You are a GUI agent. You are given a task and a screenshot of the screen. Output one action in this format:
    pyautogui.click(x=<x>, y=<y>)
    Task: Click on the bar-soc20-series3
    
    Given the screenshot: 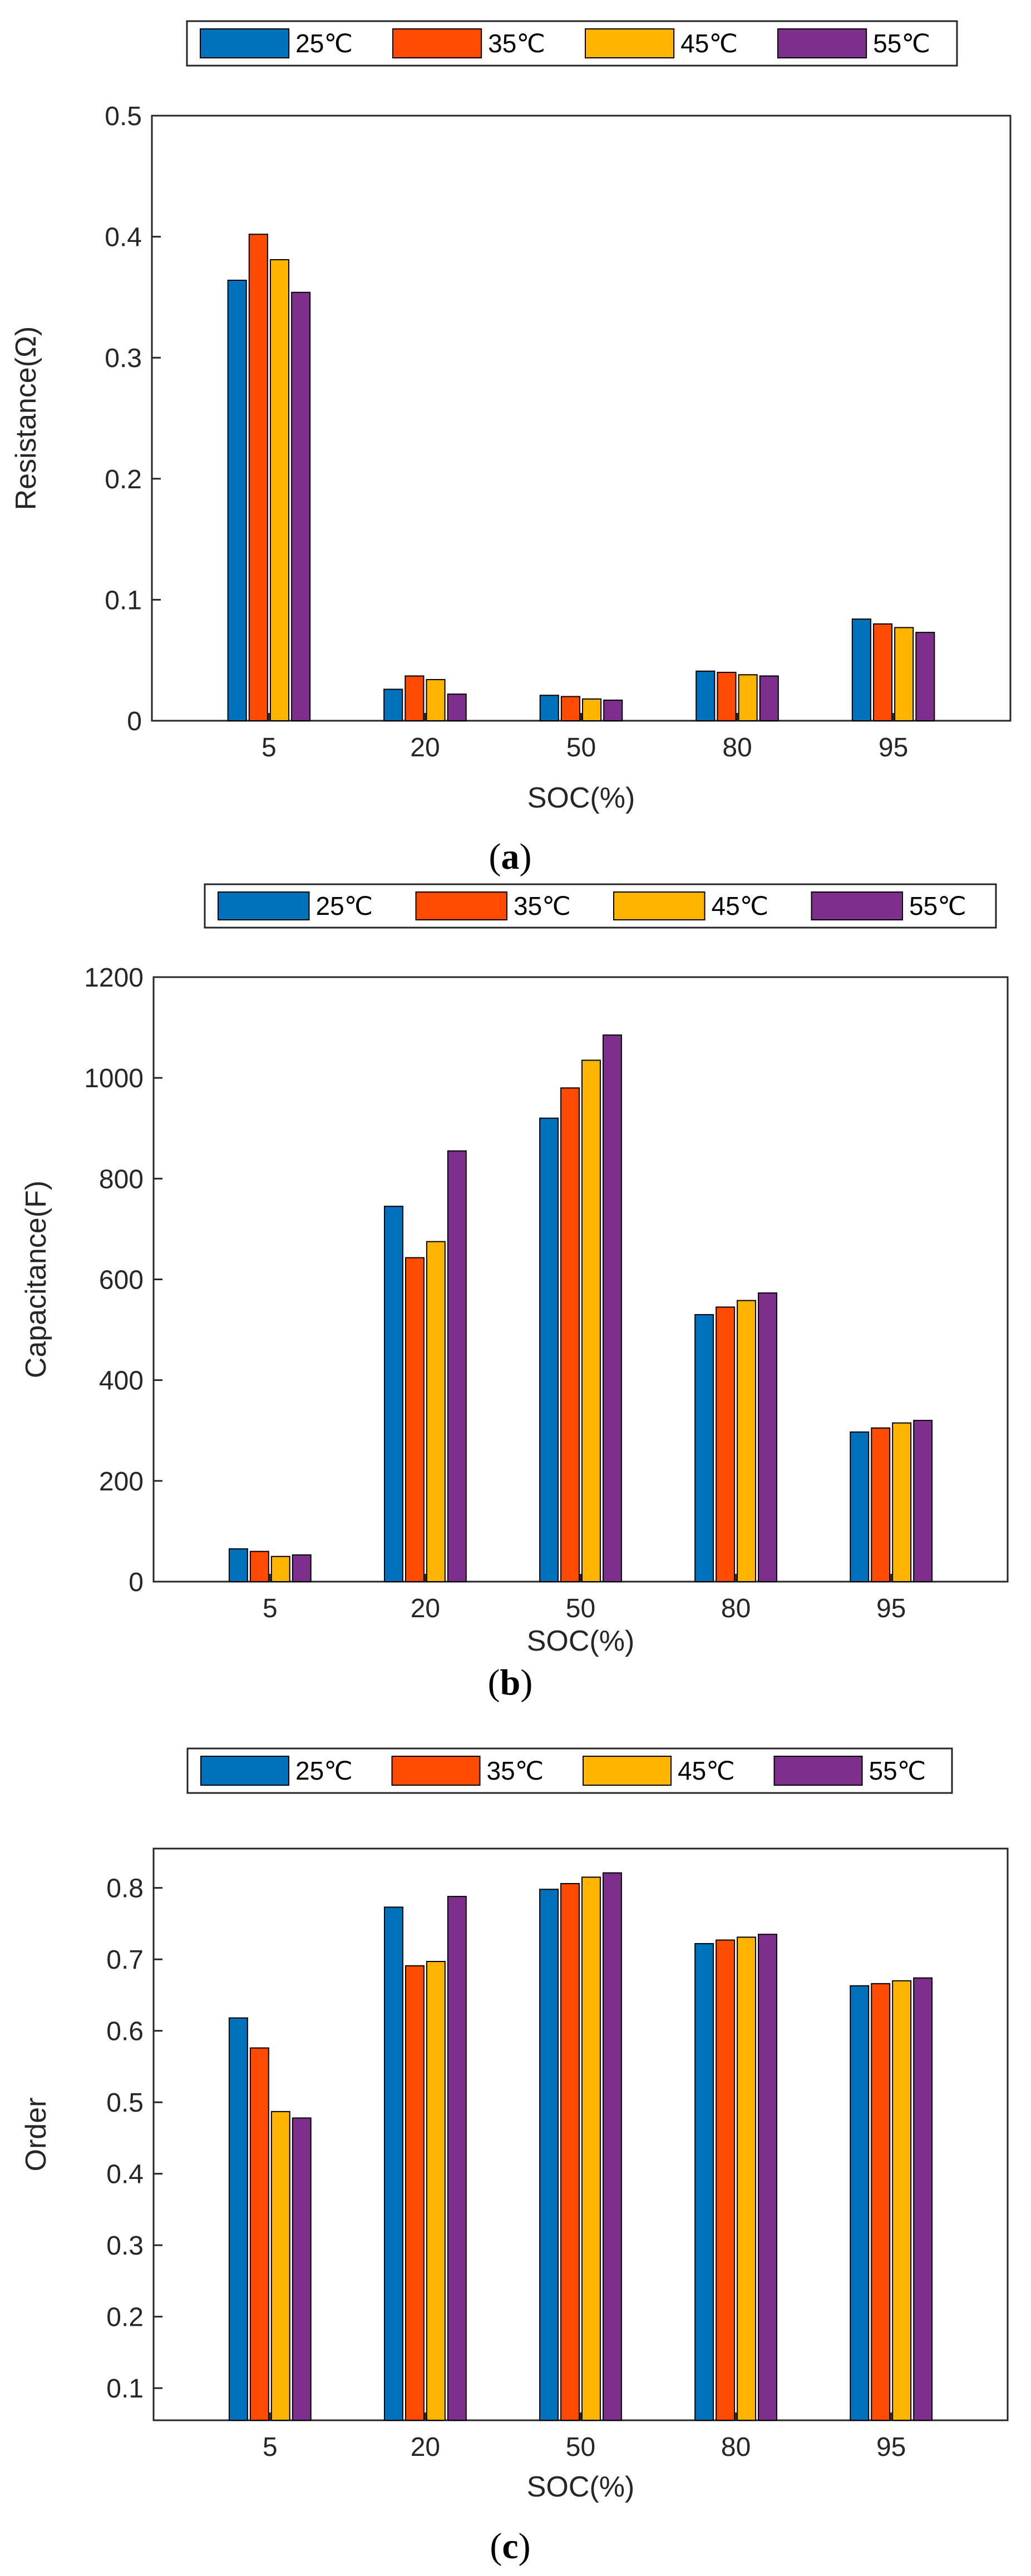 What is the action you would take?
    pyautogui.click(x=436, y=1412)
    